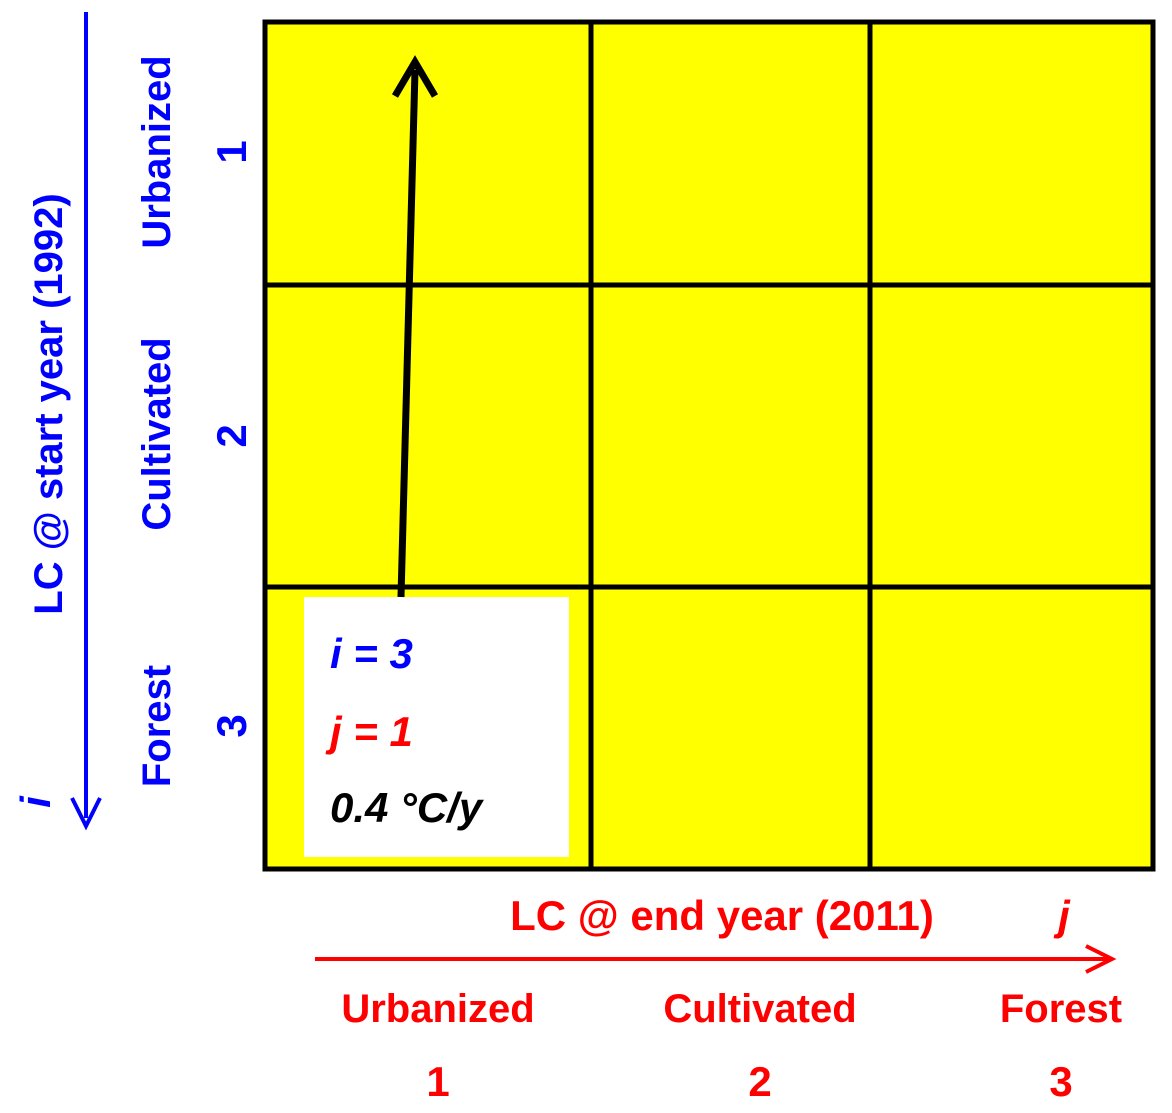 The image size is (1172, 1113). Describe the element at coordinates (1061, 1009) in the screenshot. I see `column-label-forest: Forest` at that location.